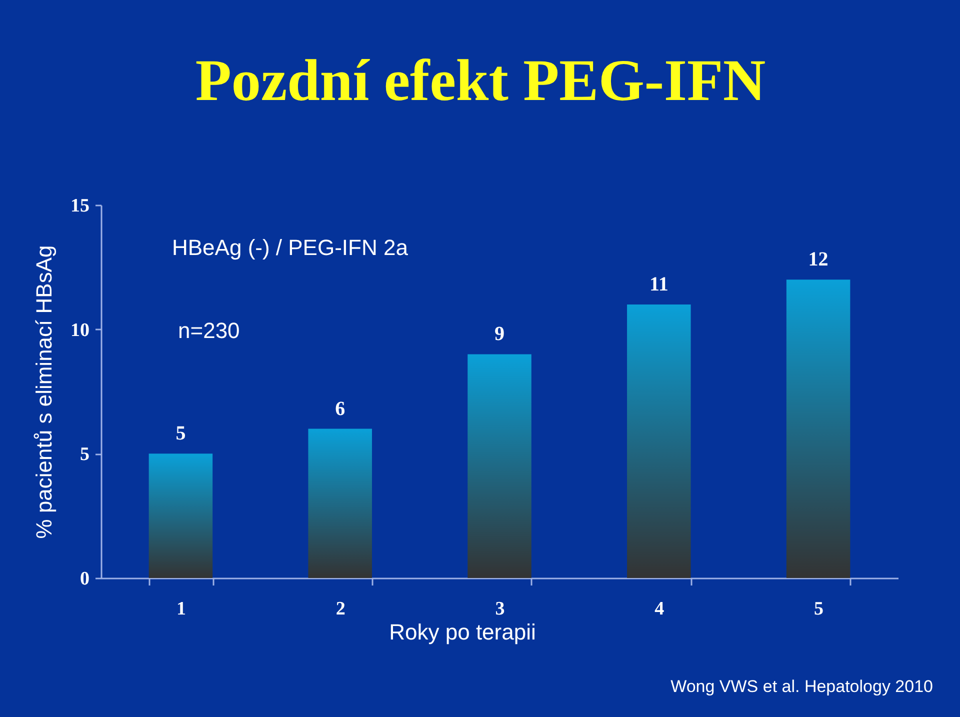 The height and width of the screenshot is (717, 960). What do you see at coordinates (659, 609) in the screenshot?
I see `x-tick-label: 4` at bounding box center [659, 609].